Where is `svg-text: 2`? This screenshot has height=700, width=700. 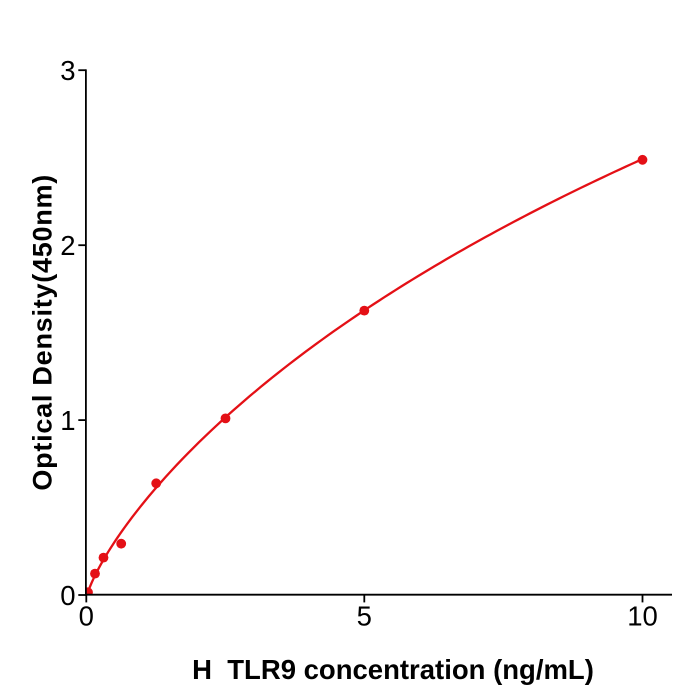
svg-text: 2 is located at coordinates (67, 245).